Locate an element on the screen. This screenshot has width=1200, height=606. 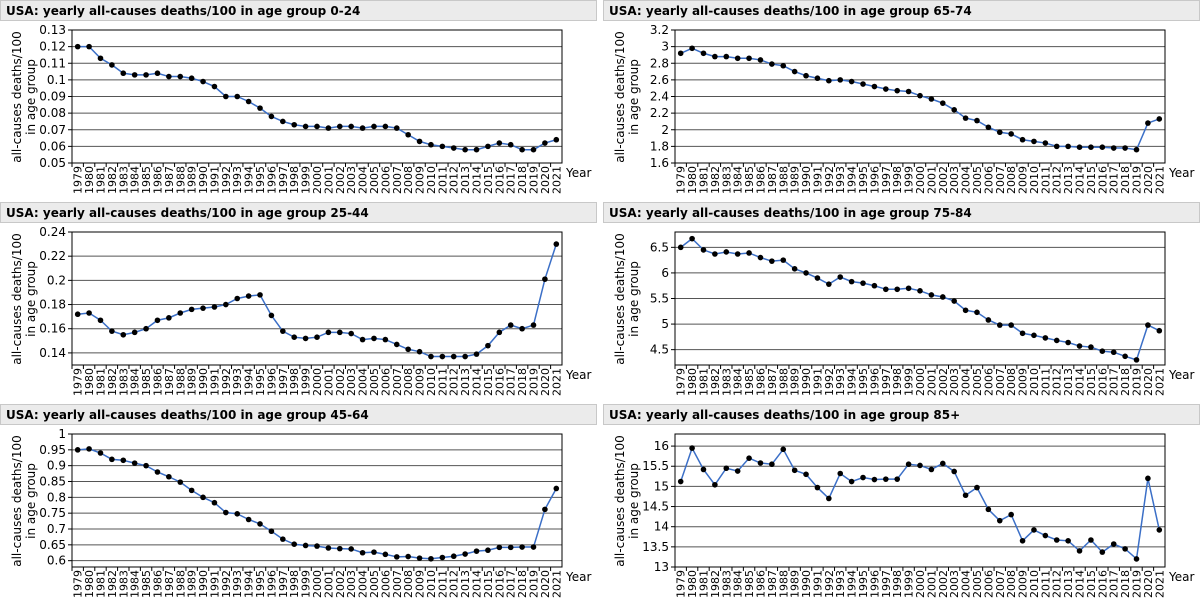
panel-header is located at coordinates (298, 414).